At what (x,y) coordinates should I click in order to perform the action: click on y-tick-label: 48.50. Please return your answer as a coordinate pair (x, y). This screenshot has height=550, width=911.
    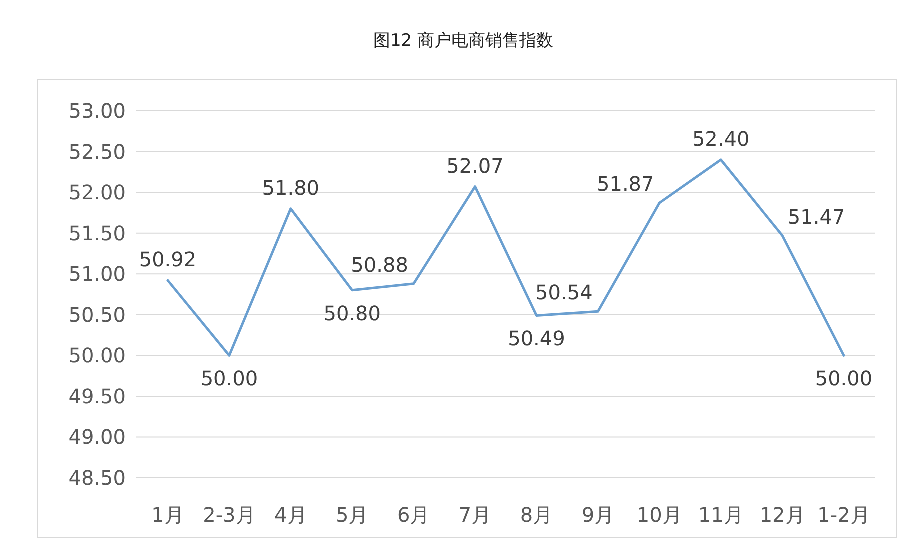
    Looking at the image, I should click on (97, 478).